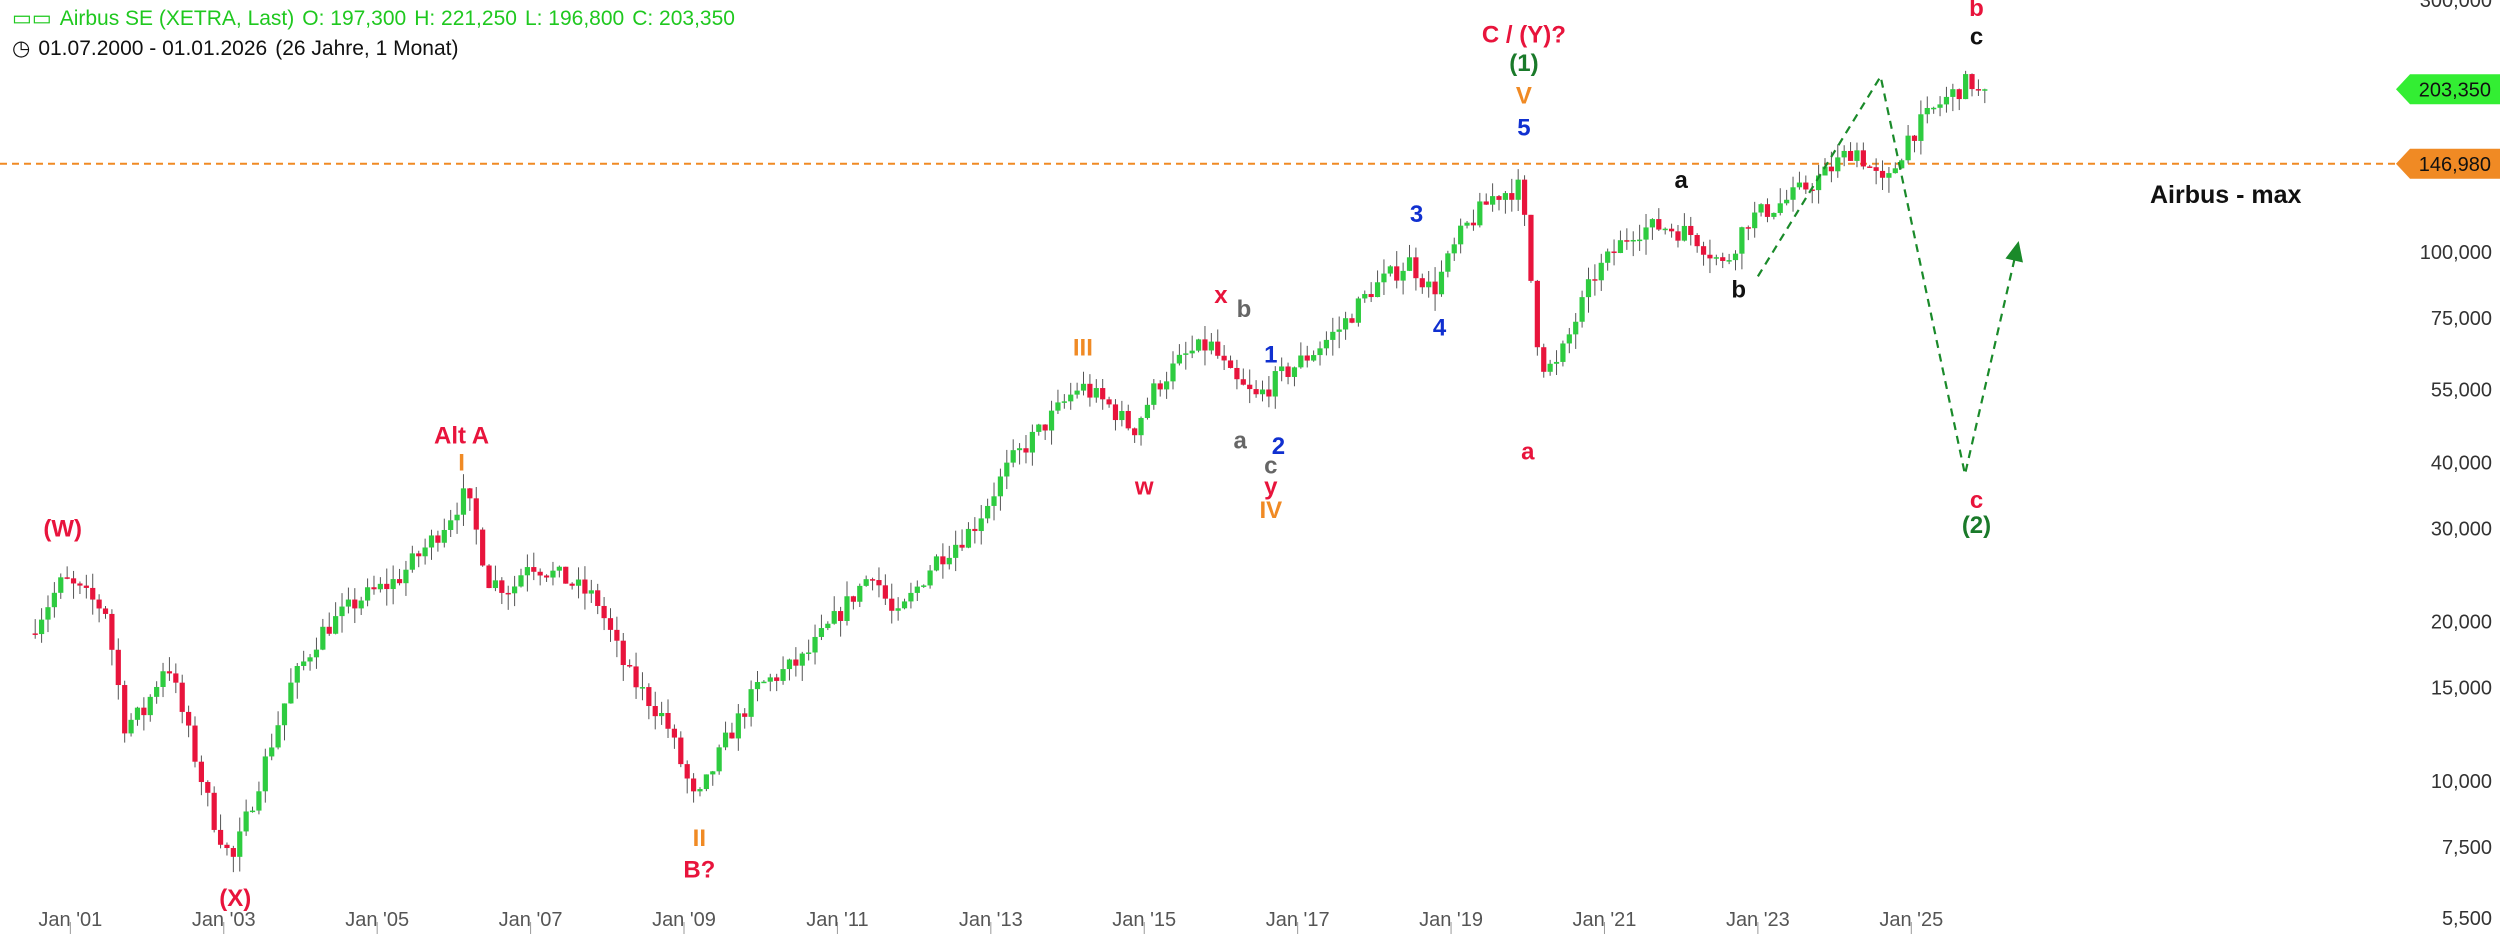 Image resolution: width=2500 pixels, height=934 pixels. What do you see at coordinates (1524, 35) in the screenshot?
I see `wave-label: C / (Y)?` at bounding box center [1524, 35].